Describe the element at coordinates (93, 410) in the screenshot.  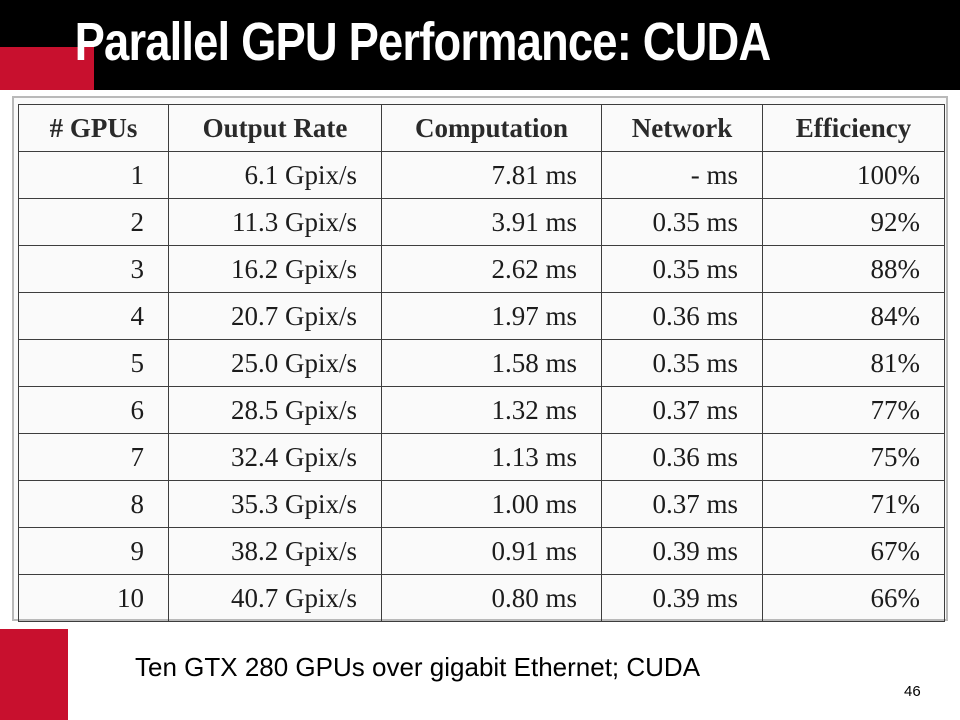
I see `table-cell-gpus: 6` at that location.